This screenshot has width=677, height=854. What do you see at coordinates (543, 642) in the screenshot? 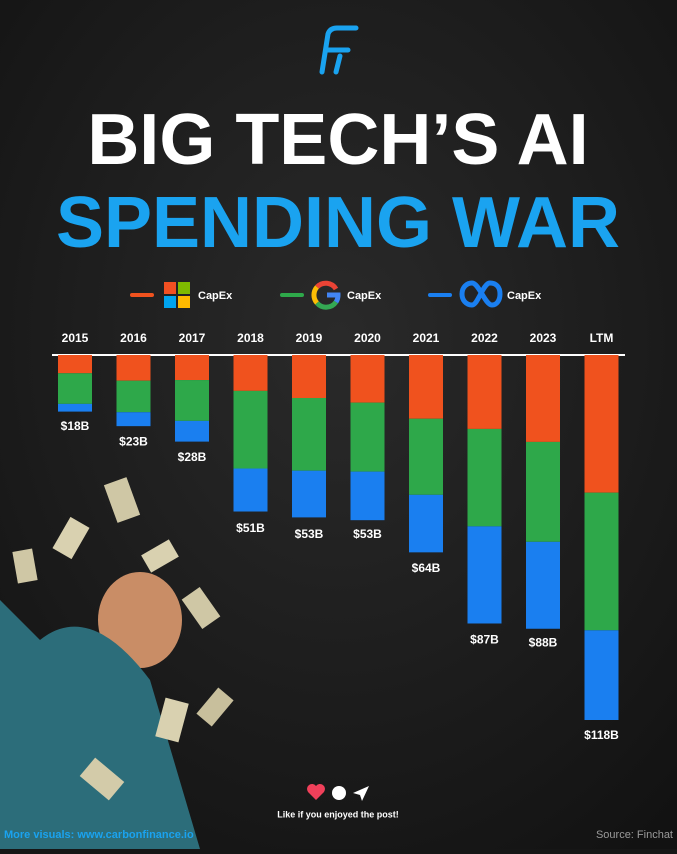
I see `total-label: $88B` at bounding box center [543, 642].